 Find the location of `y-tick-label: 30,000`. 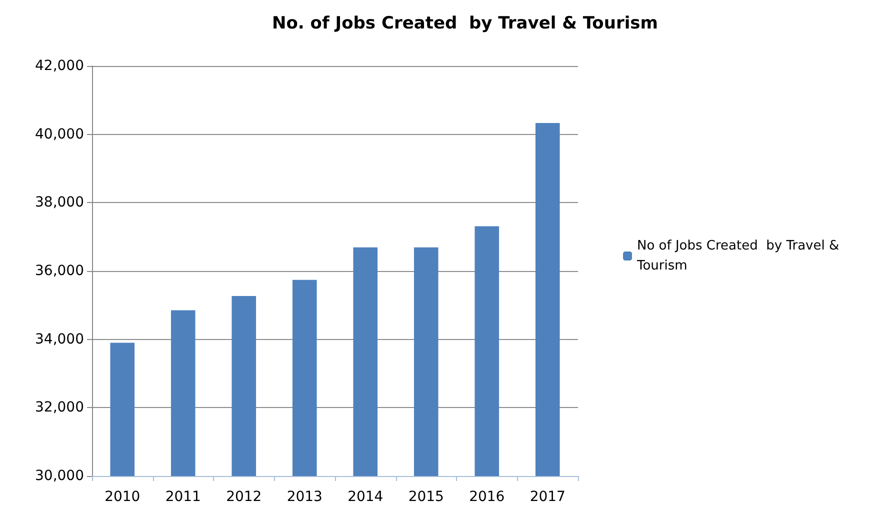

y-tick-label: 30,000 is located at coordinates (59, 476).